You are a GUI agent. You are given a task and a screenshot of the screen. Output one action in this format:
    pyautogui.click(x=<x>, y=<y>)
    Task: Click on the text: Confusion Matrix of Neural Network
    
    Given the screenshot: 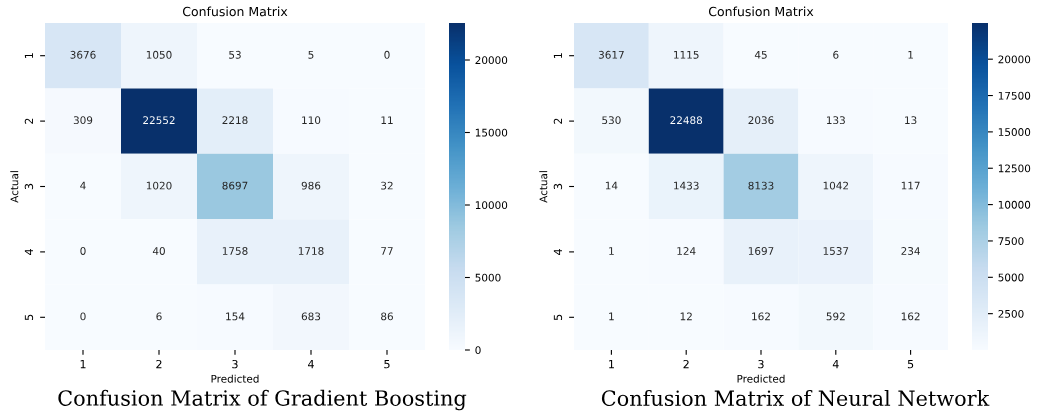 What is the action you would take?
    pyautogui.click(x=795, y=398)
    